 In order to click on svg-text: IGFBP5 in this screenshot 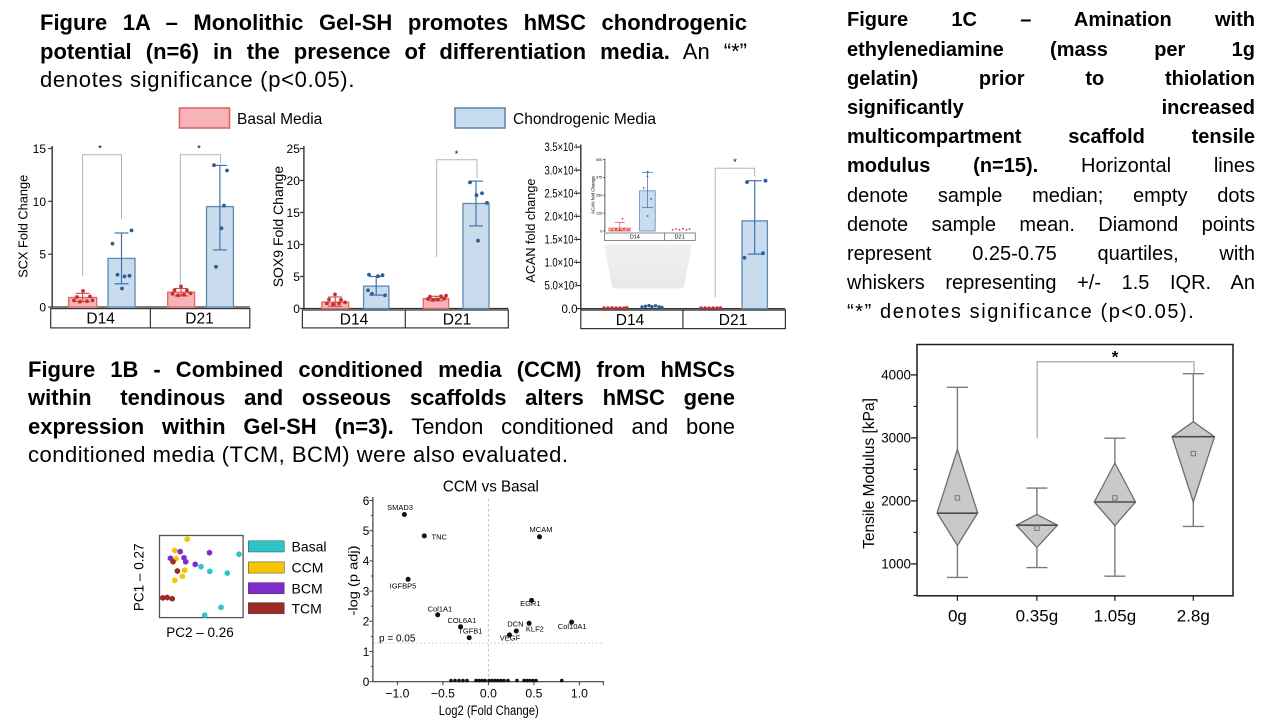, I will do `click(403, 586)`.